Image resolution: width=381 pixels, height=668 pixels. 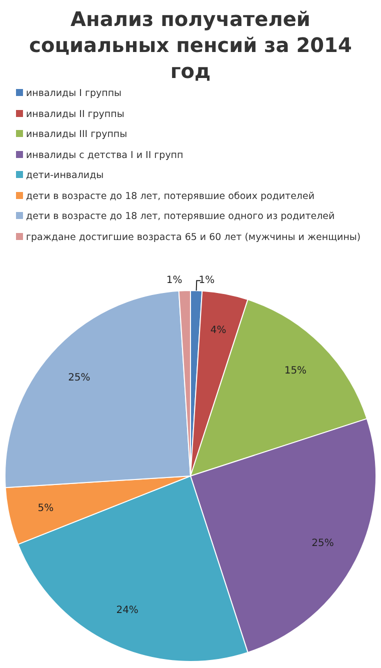 I want to click on data-label: 15%, so click(x=295, y=371).